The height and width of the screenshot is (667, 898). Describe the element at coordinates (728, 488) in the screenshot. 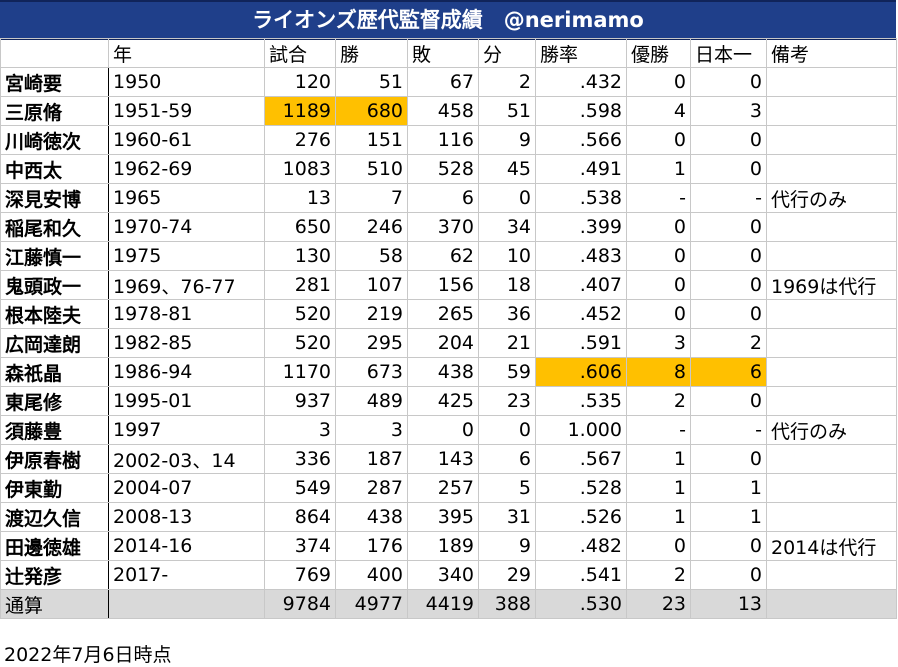

I see `cell-japan-series: 1` at that location.